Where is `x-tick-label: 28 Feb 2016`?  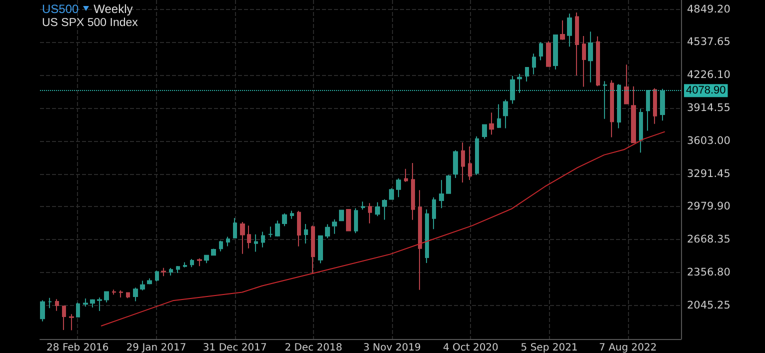 x-tick-label: 28 Feb 2016 is located at coordinates (77, 347).